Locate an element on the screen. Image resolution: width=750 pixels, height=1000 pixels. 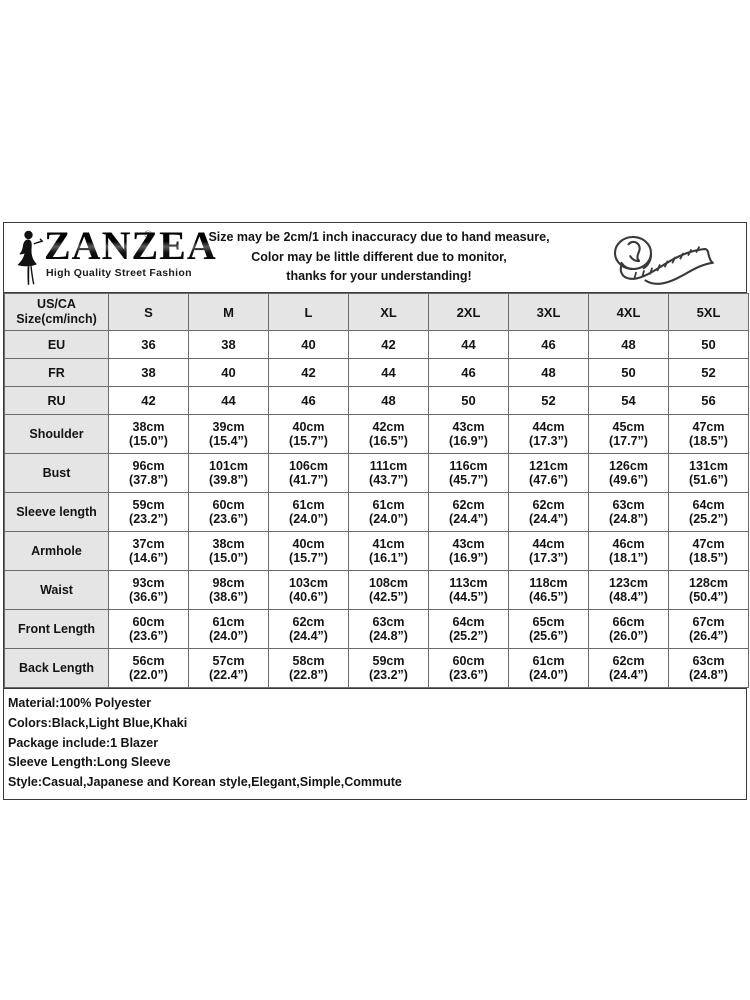
value-cm: 66cm is located at coordinates (628, 622).